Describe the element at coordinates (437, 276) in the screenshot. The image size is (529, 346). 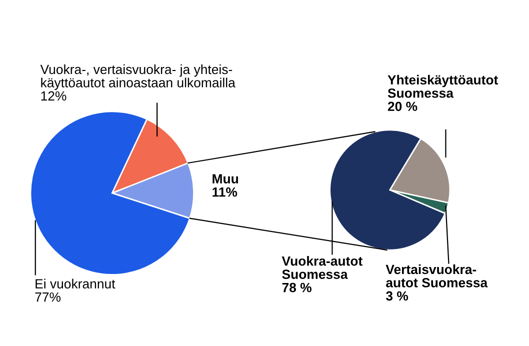
I see `slice-label: Vertaisvuokra- autot Suomessa` at that location.